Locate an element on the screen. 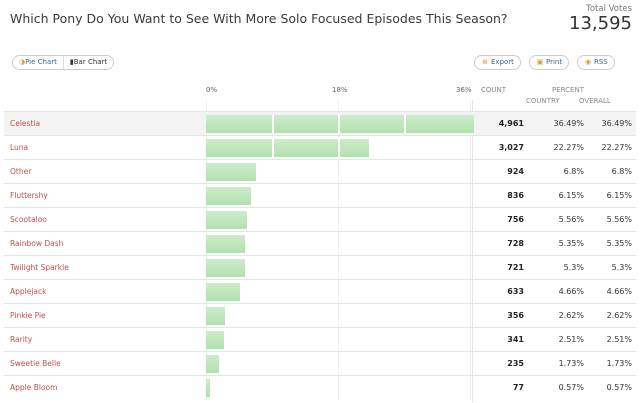 The width and height of the screenshot is (640, 403). table-row: Luna 3,027 22.27% 22.27% is located at coordinates (320, 147).